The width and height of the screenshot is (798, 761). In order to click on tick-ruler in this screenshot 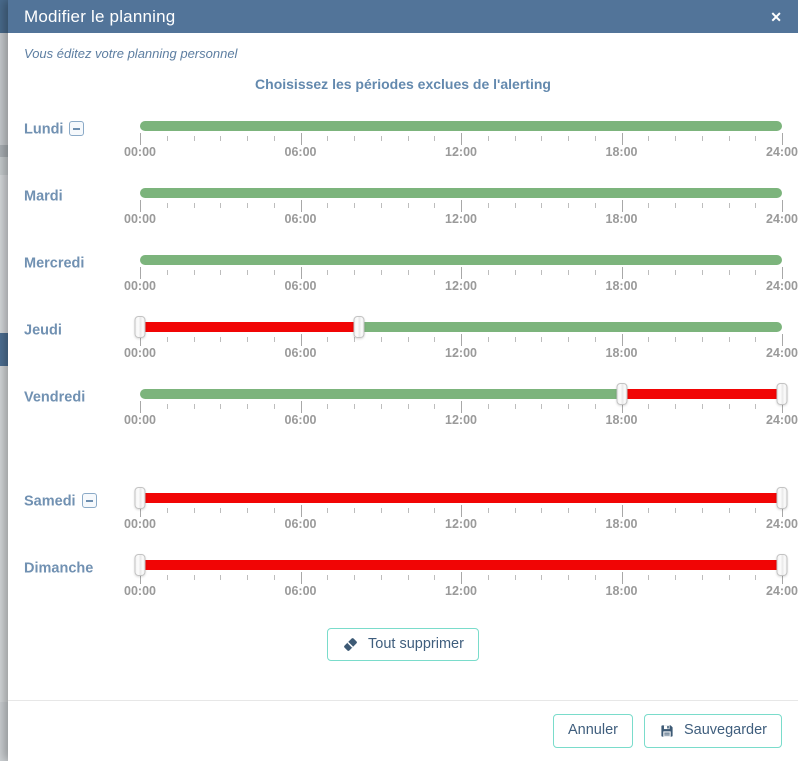, I will do `click(461, 577)`.